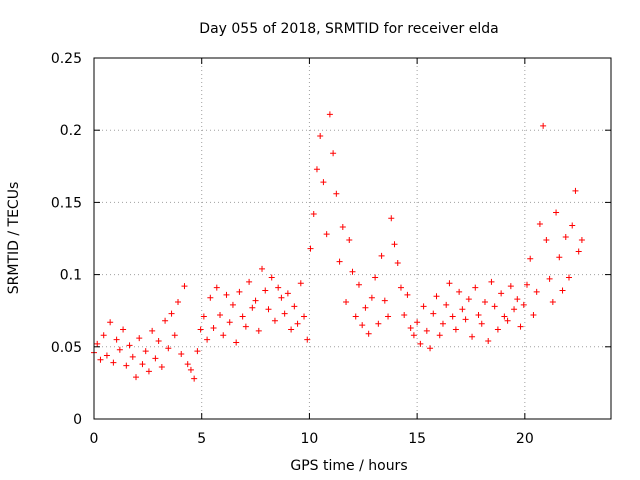  What do you see at coordinates (77, 420) in the screenshot?
I see `y-tick-label: 0` at bounding box center [77, 420].